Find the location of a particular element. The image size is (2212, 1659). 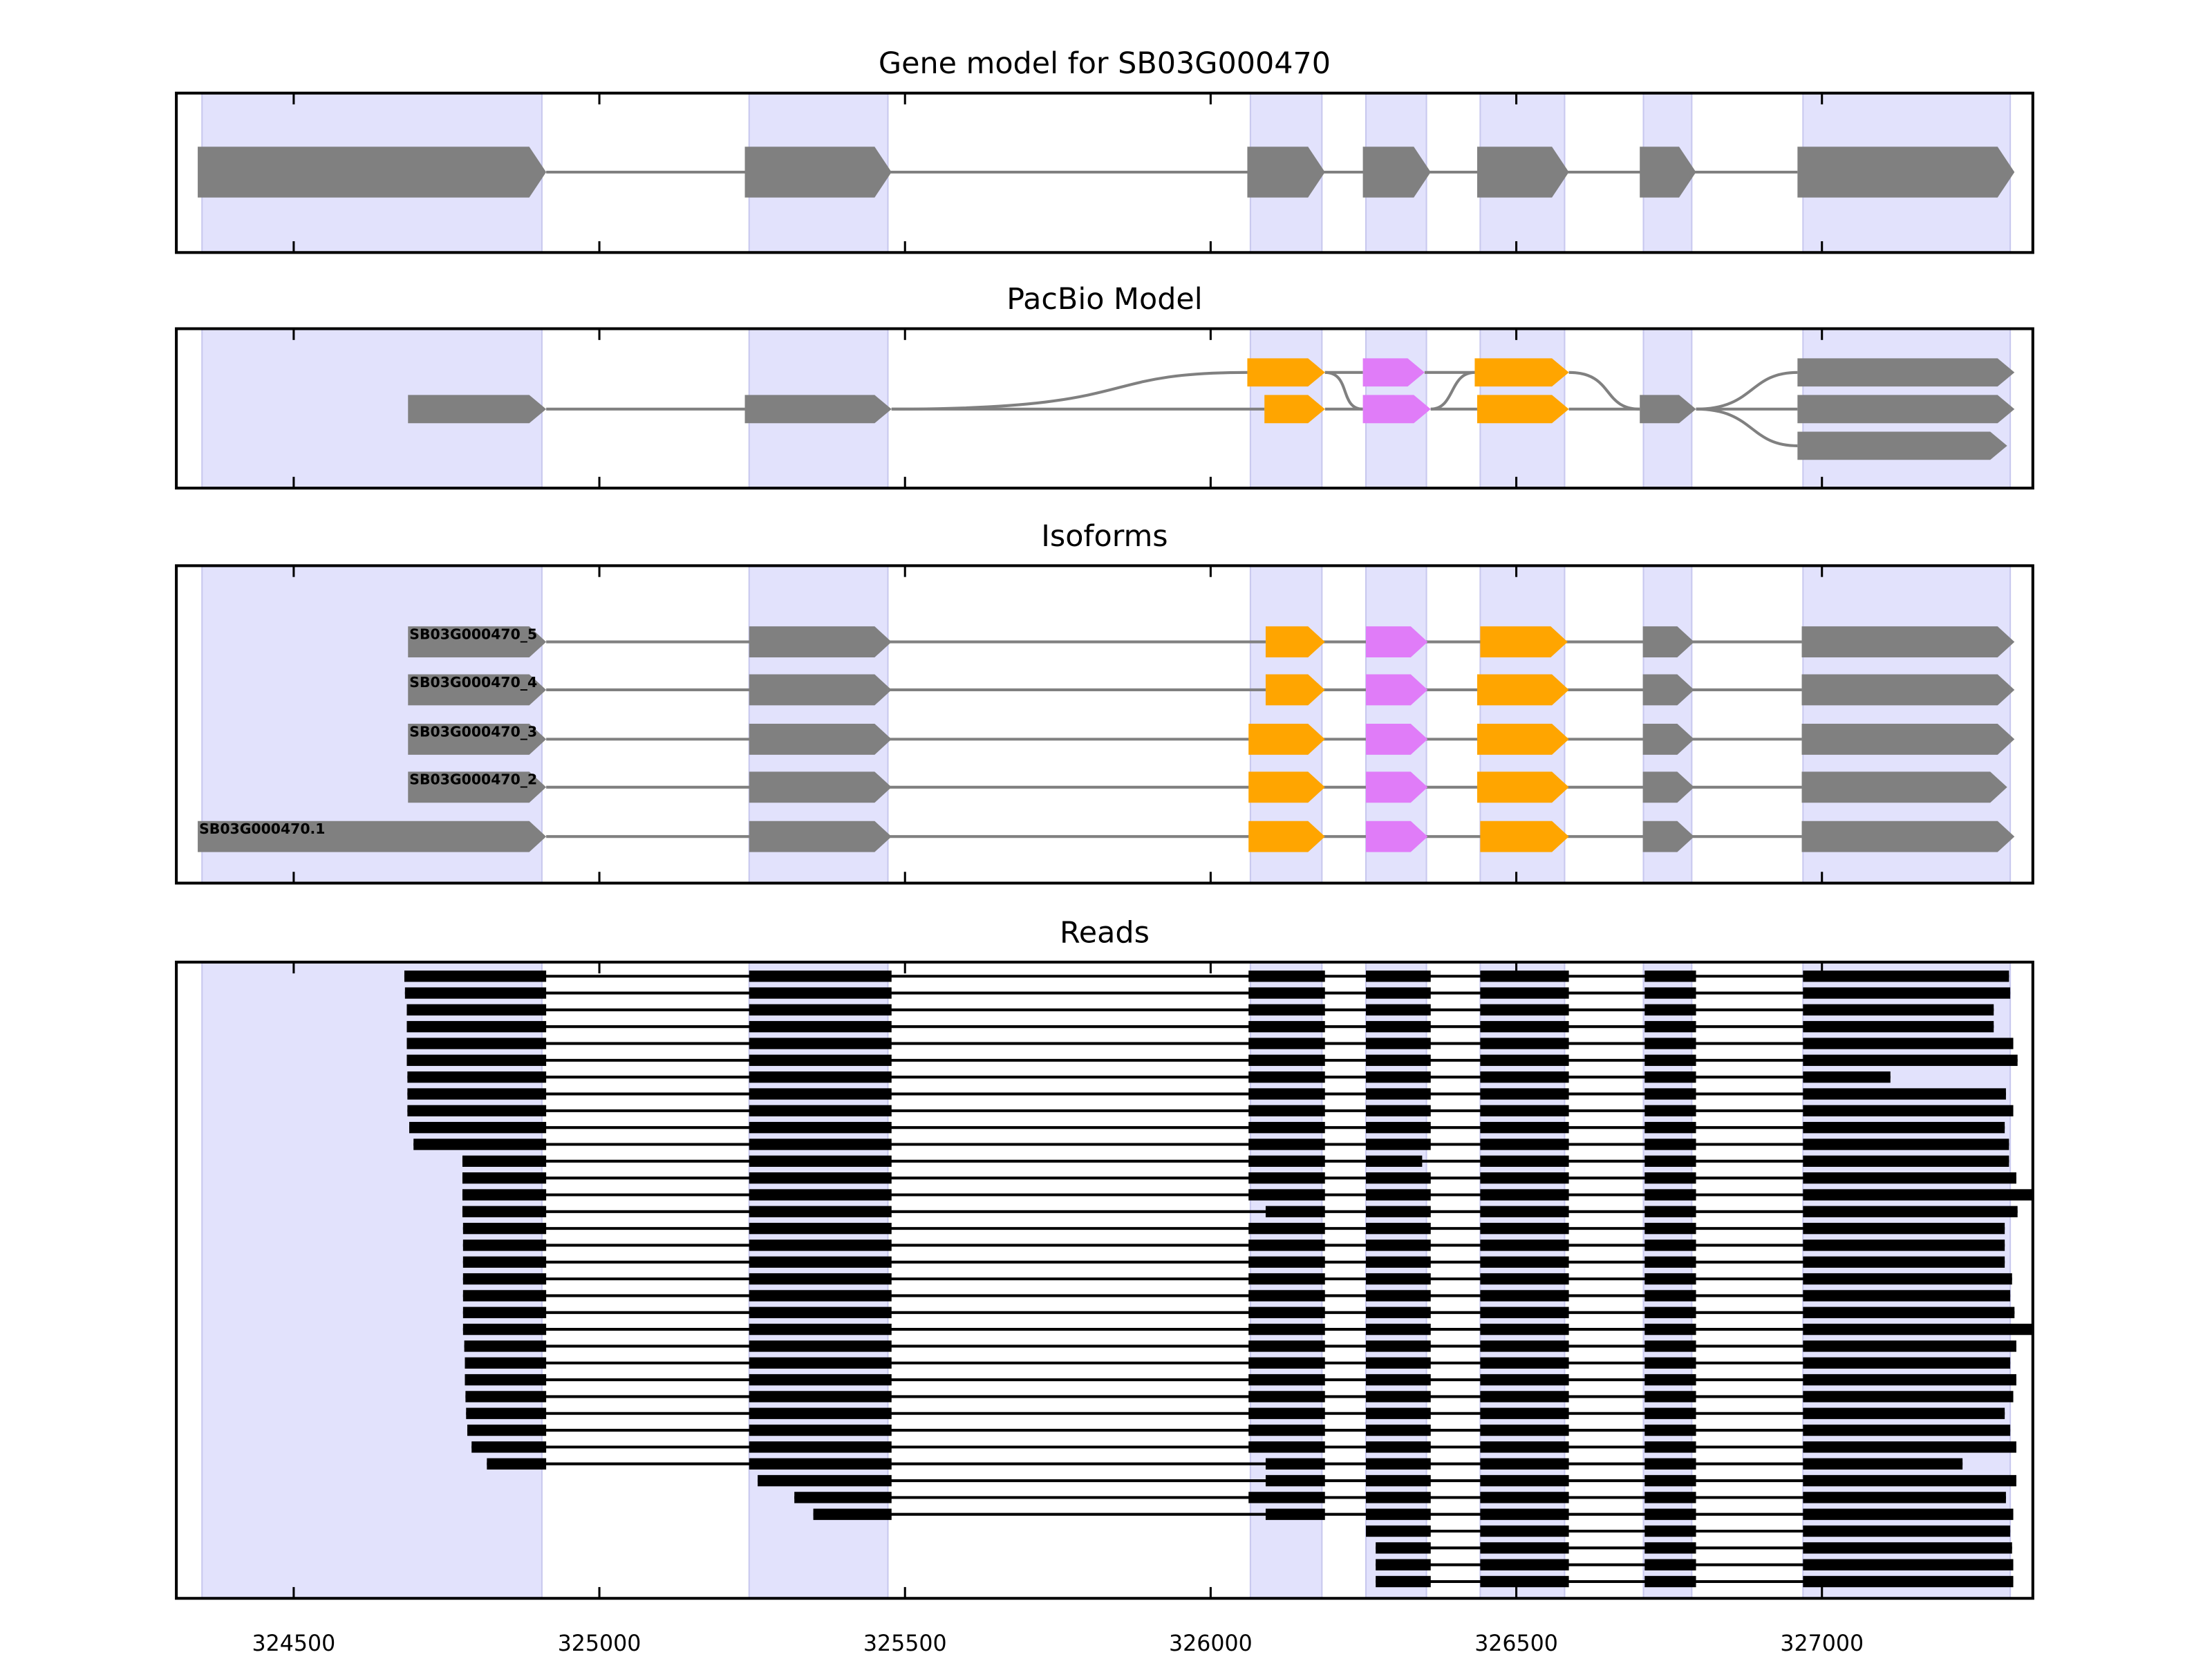

panel-title: PacBio Model is located at coordinates (1104, 299).